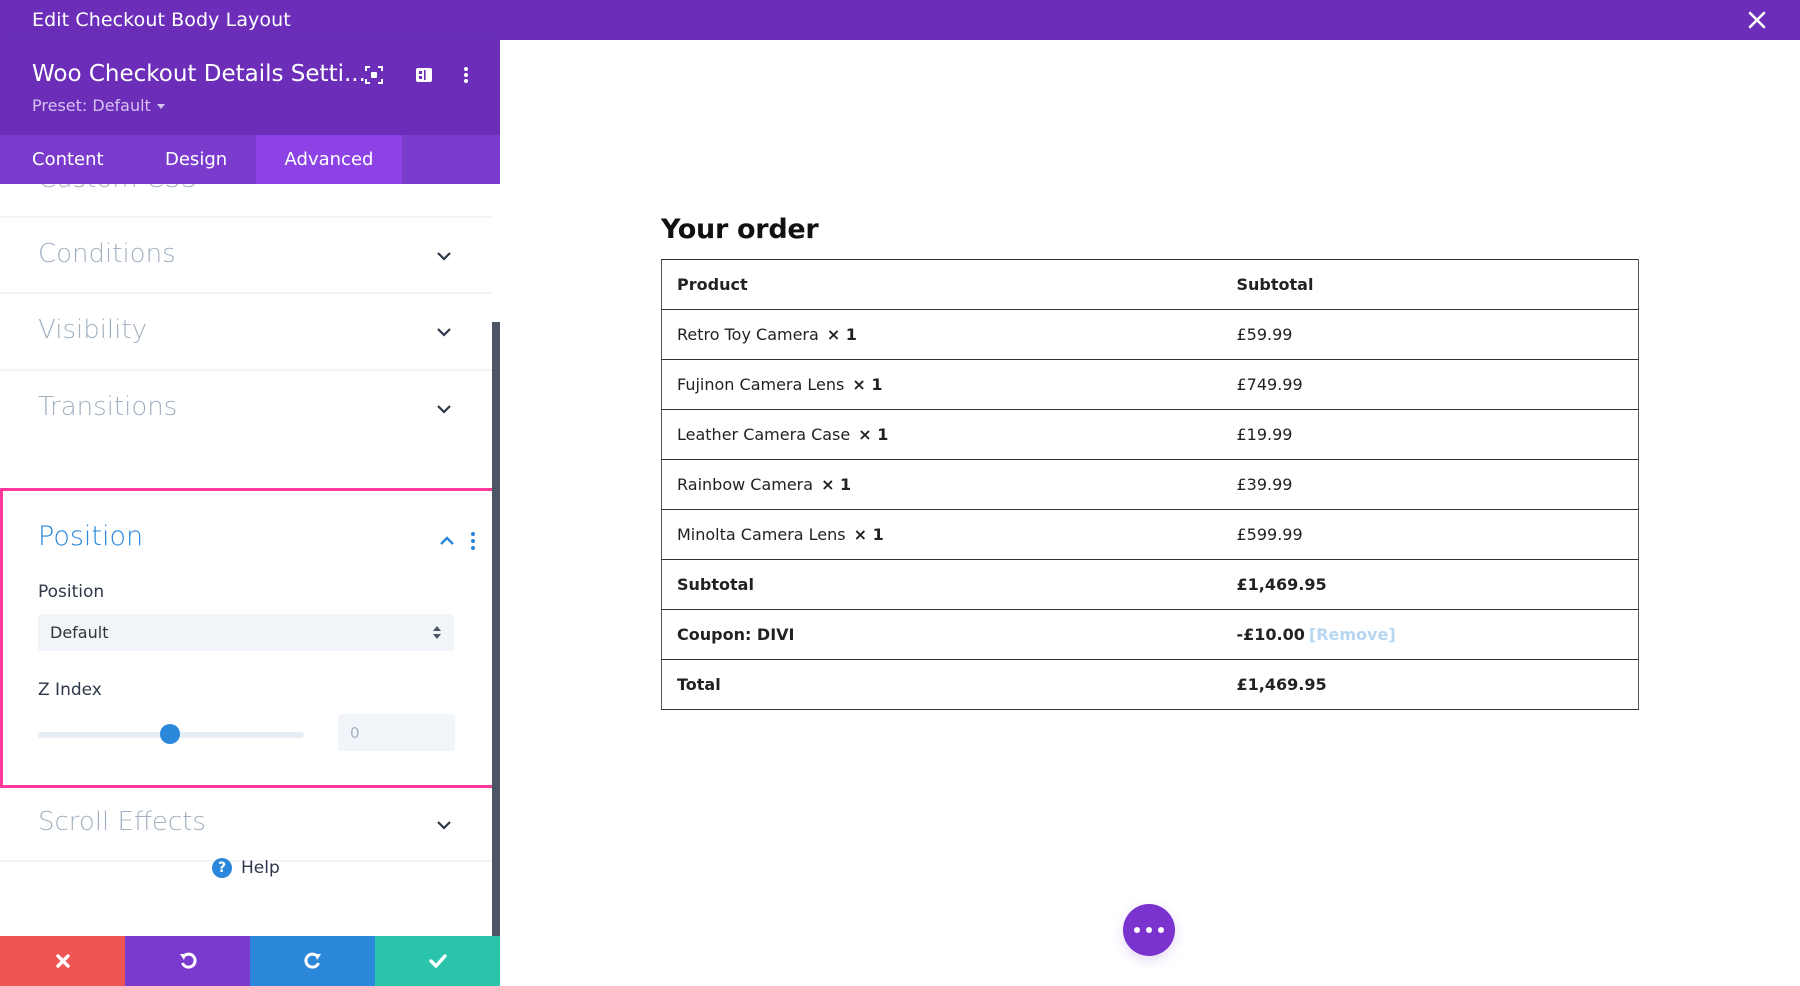 The width and height of the screenshot is (1800, 986). I want to click on column-header-product: Product, so click(941, 284).